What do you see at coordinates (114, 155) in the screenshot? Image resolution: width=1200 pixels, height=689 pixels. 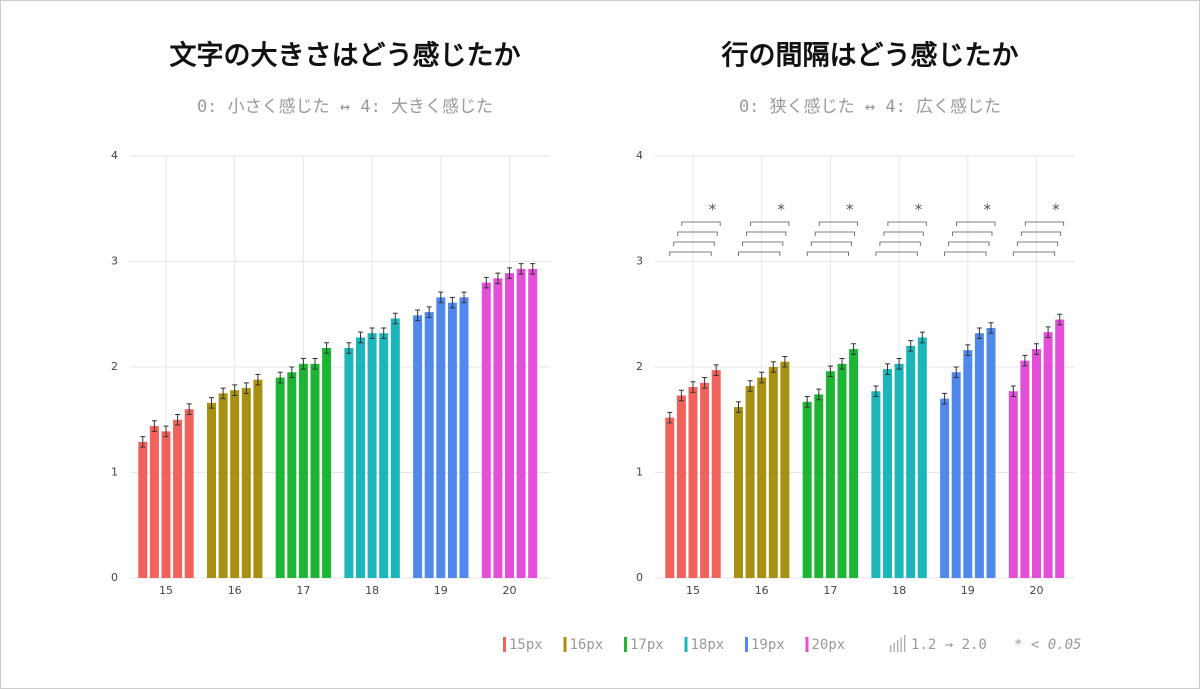 I see `y-tick-label: 4` at bounding box center [114, 155].